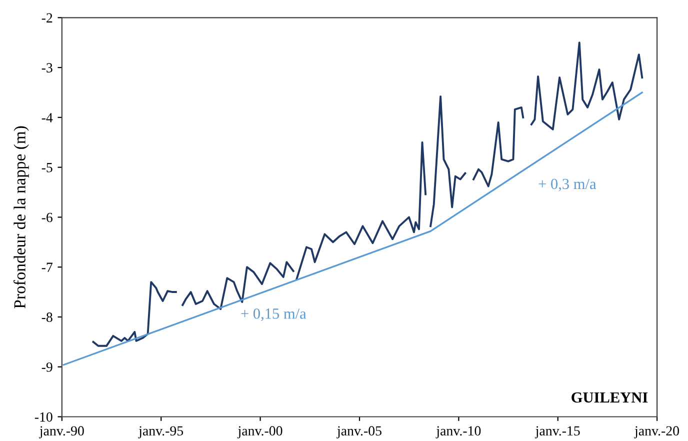 This screenshot has width=688, height=441. What do you see at coordinates (47, 317) in the screenshot?
I see `y-tick-label: -8` at bounding box center [47, 317].